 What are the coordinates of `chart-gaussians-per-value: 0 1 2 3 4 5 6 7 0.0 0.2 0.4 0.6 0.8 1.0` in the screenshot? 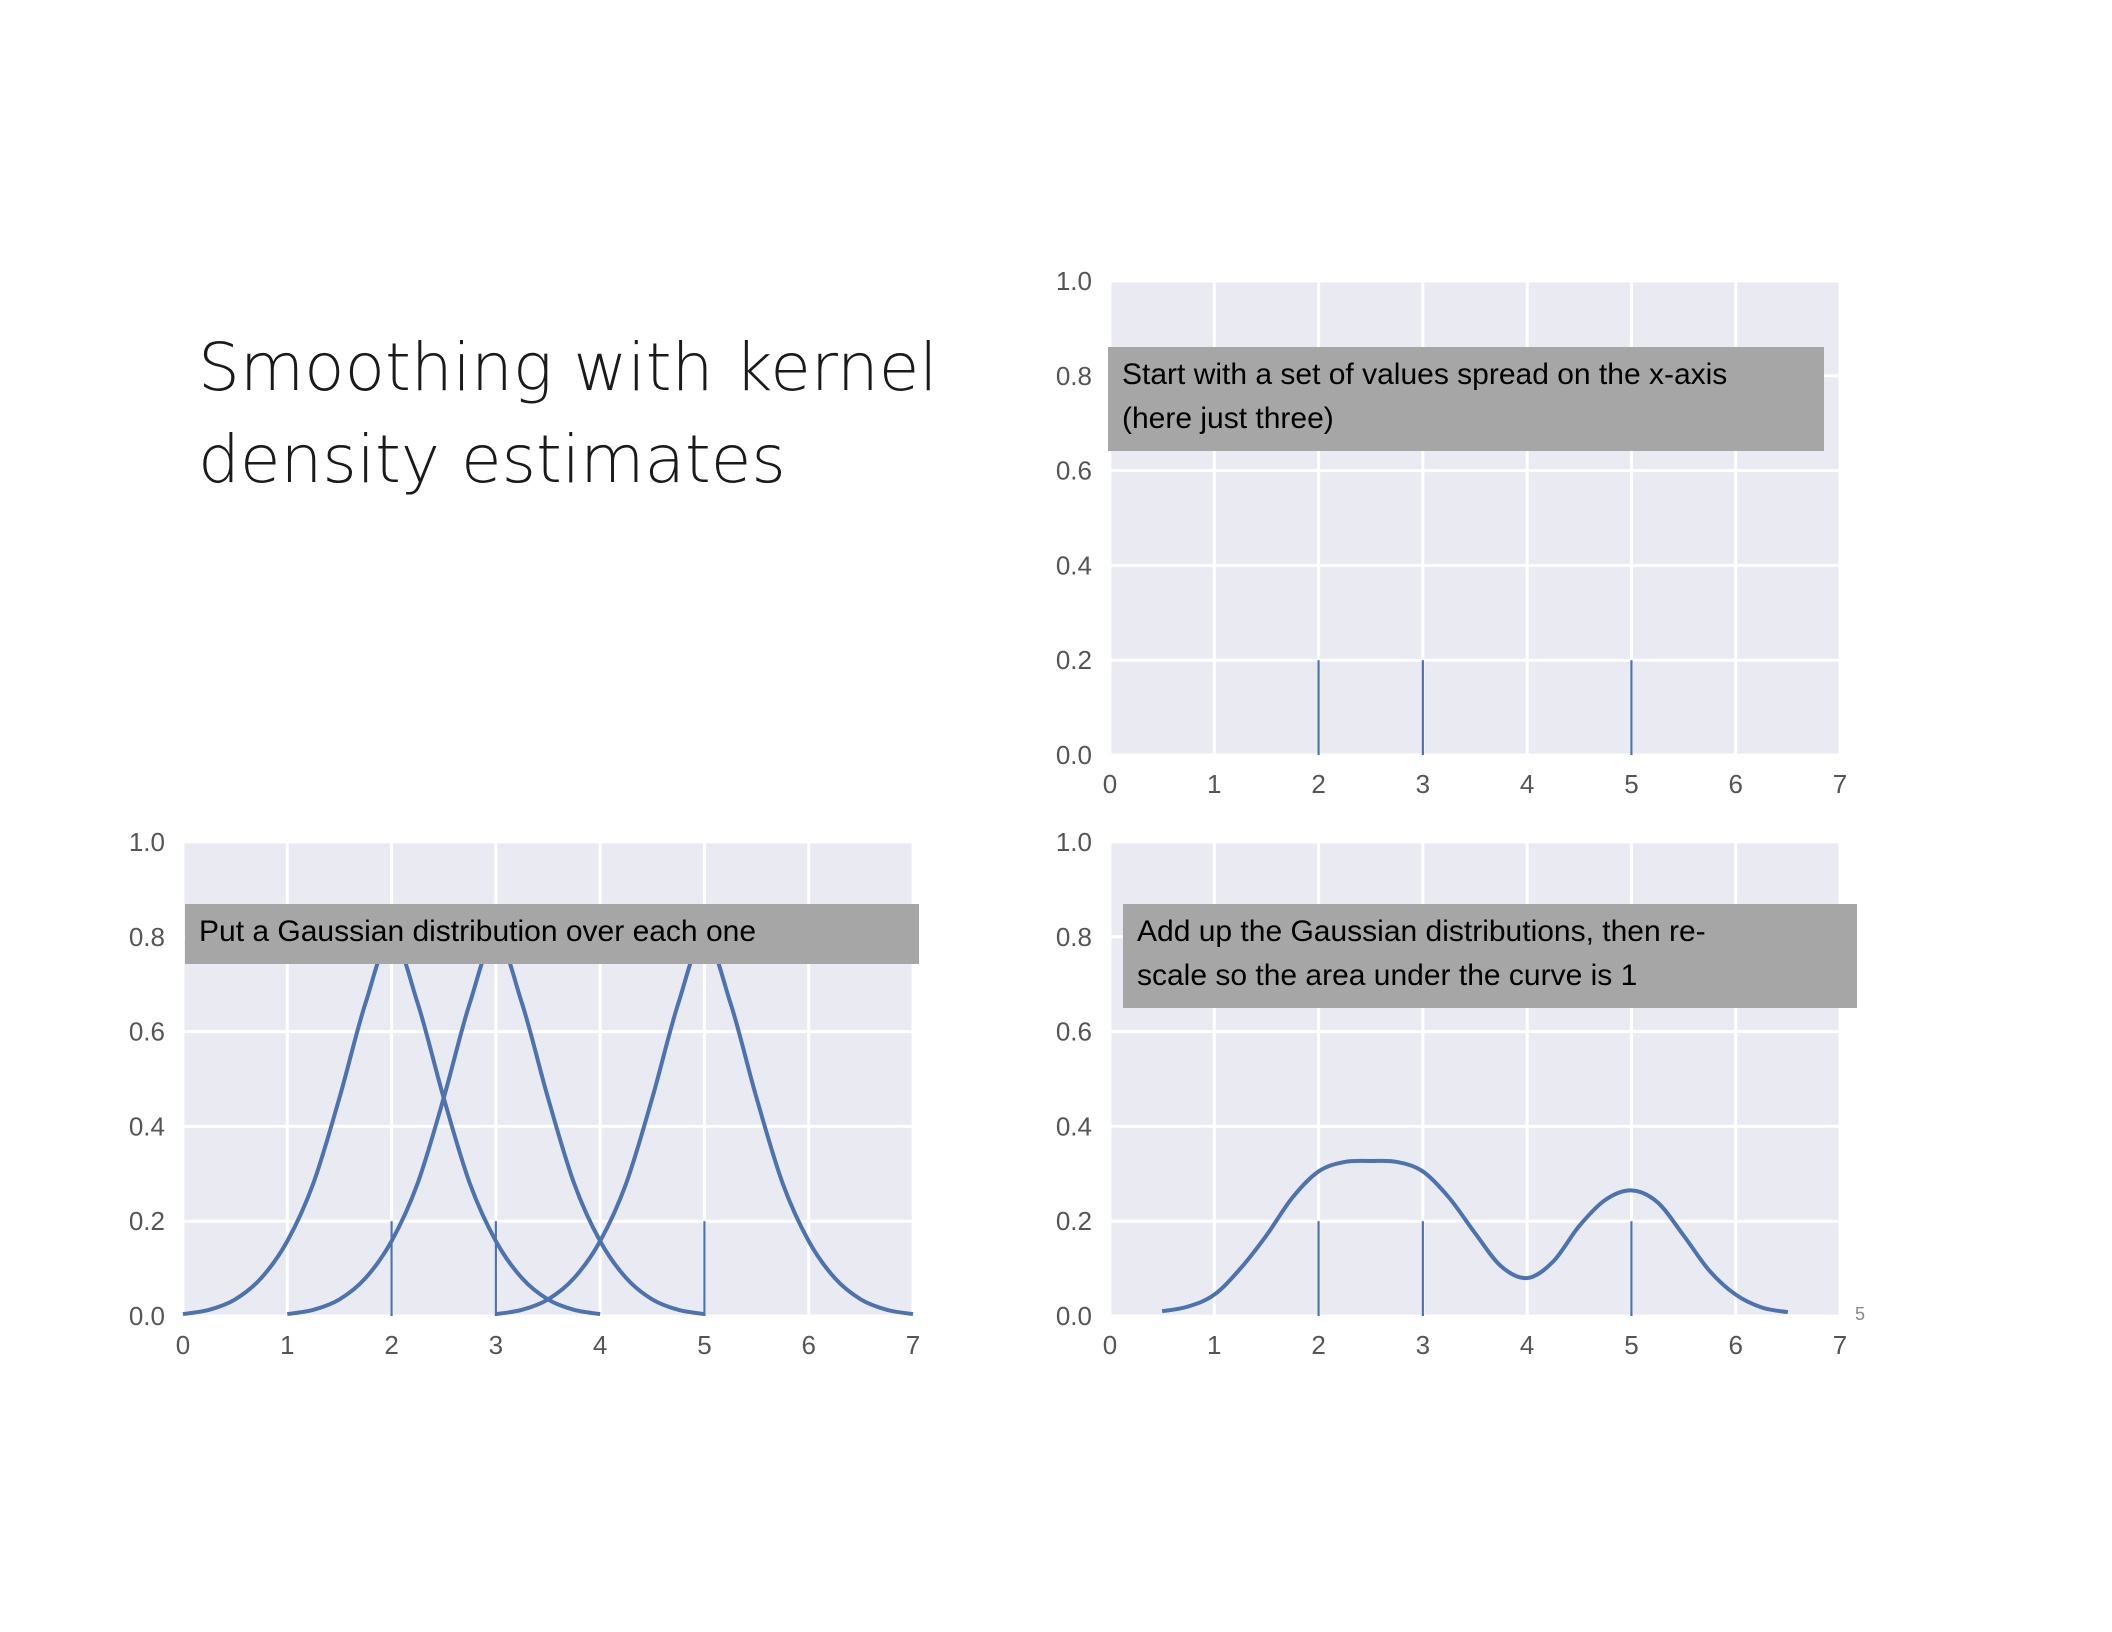 It's located at (524, 1093).